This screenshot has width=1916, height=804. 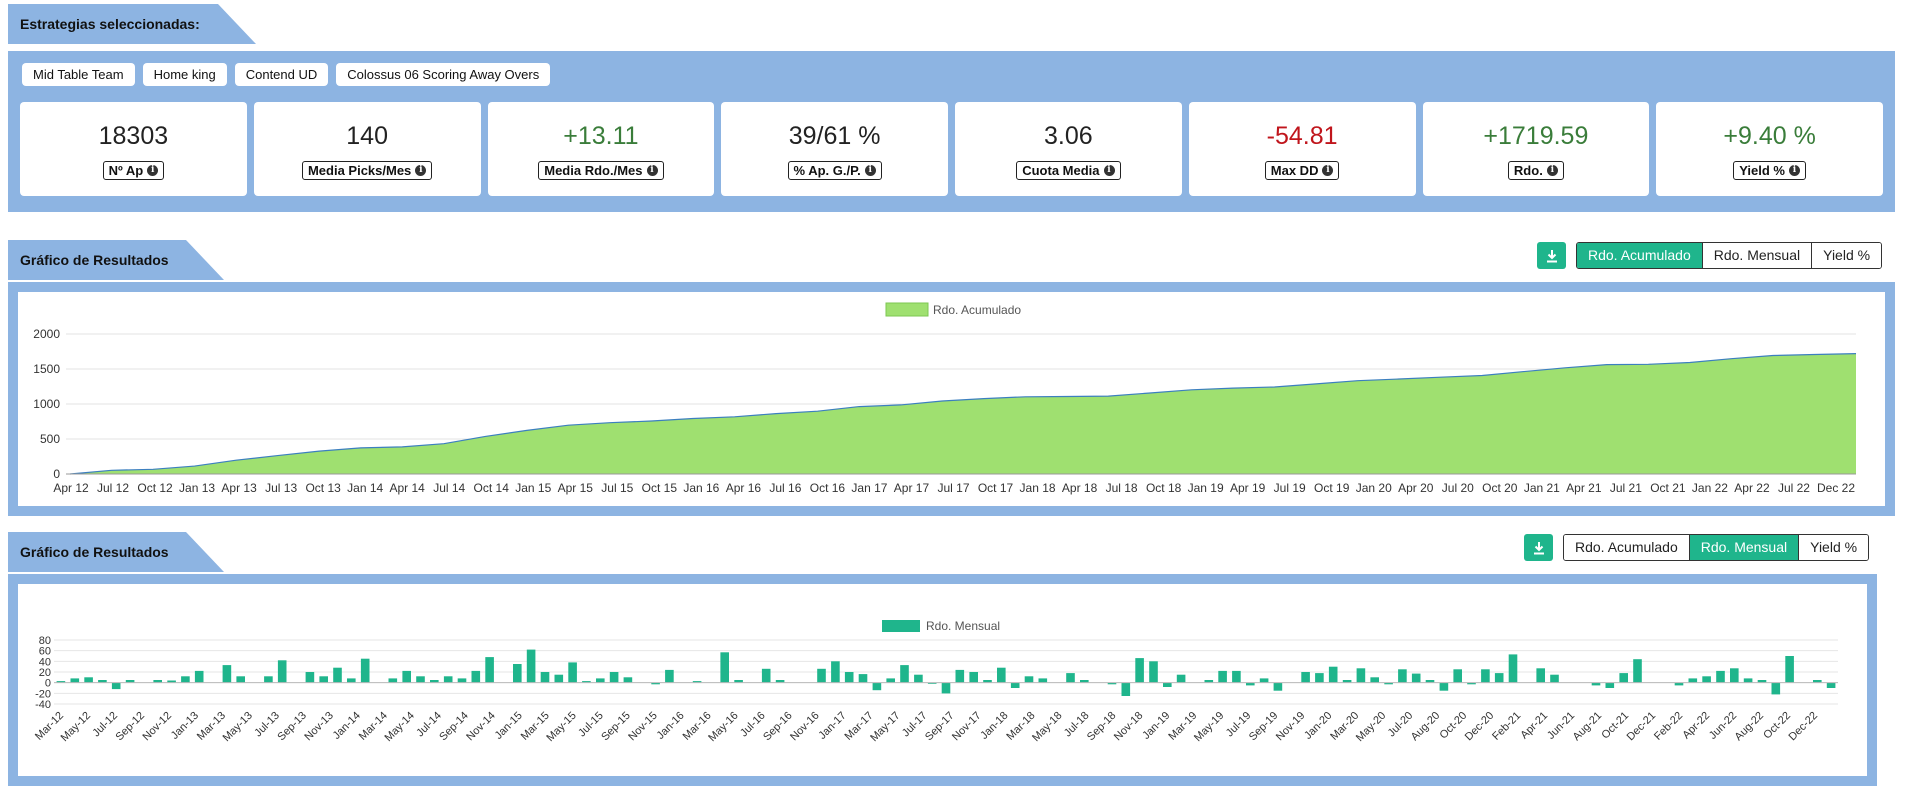 I want to click on y-tick-label: 500, so click(x=50, y=439).